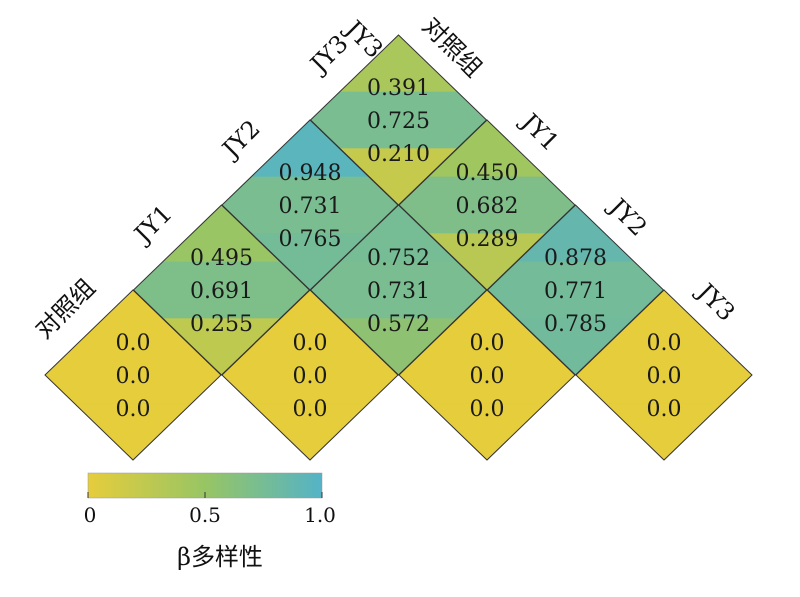 This screenshot has width=800, height=597. Describe the element at coordinates (240, 140) in the screenshot. I see `left-axis-label: JY2` at that location.